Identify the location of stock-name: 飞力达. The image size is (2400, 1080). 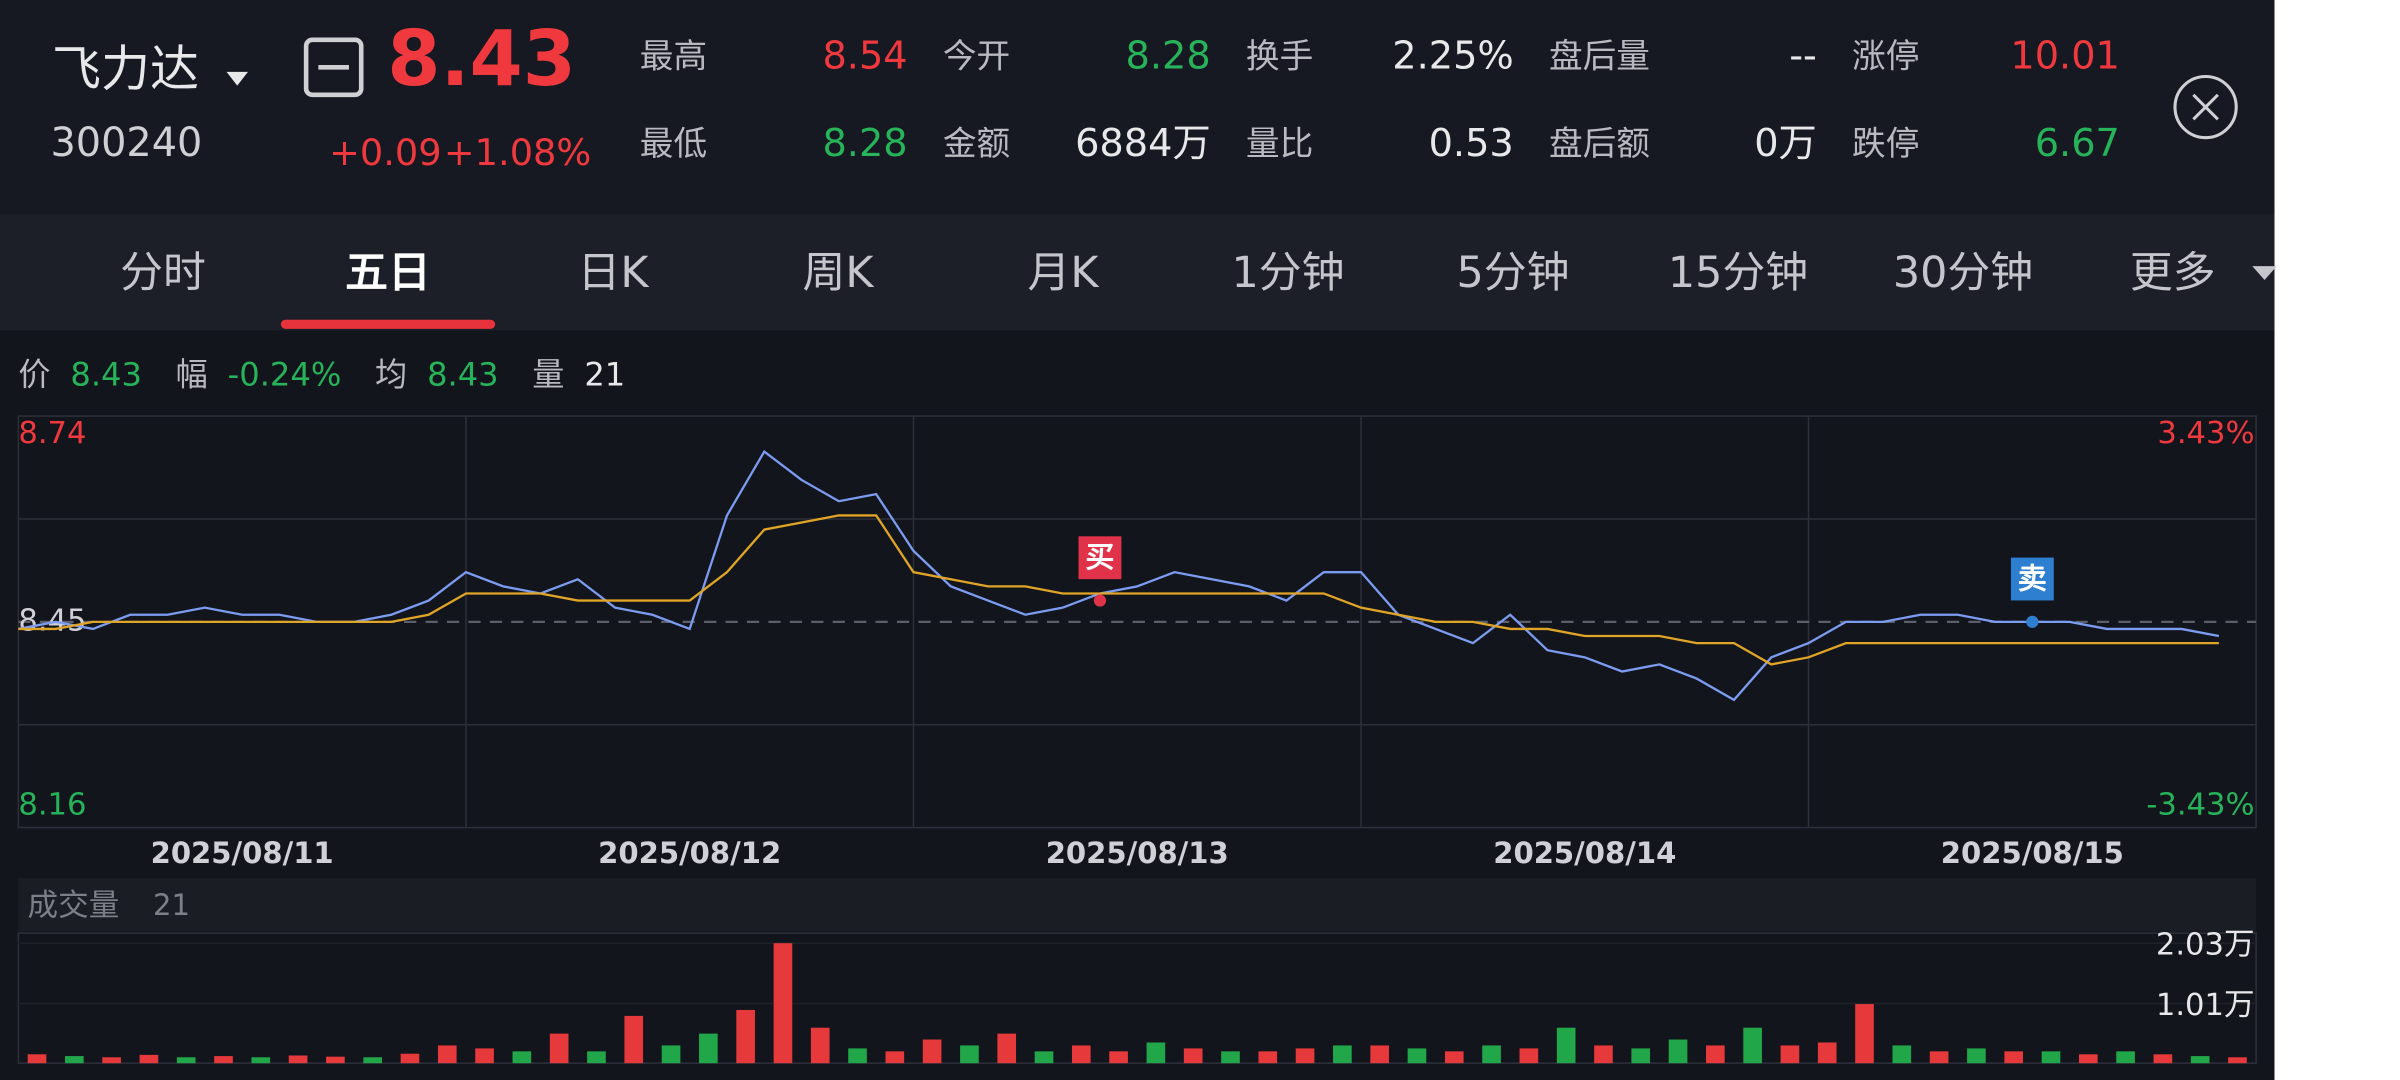
(125, 68).